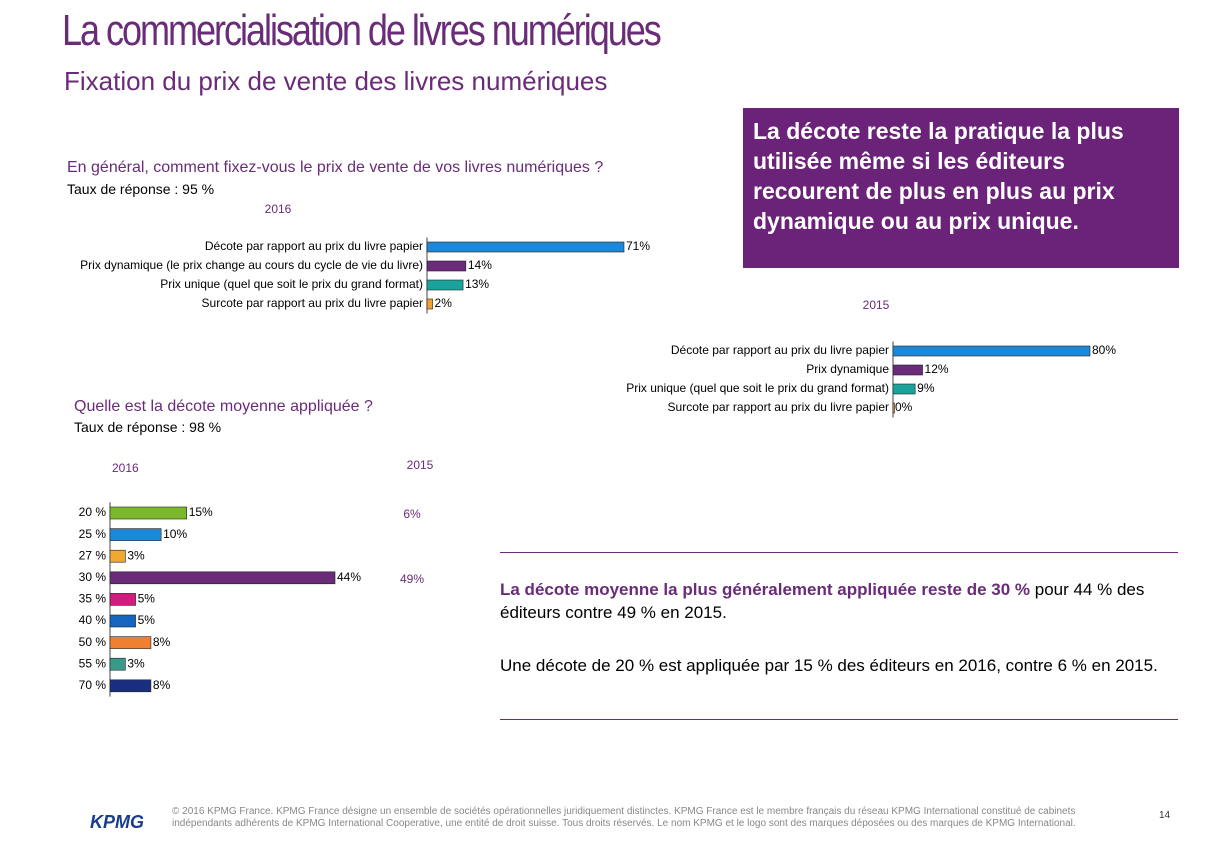  What do you see at coordinates (876, 305) in the screenshot?
I see `chart-title: 2015` at bounding box center [876, 305].